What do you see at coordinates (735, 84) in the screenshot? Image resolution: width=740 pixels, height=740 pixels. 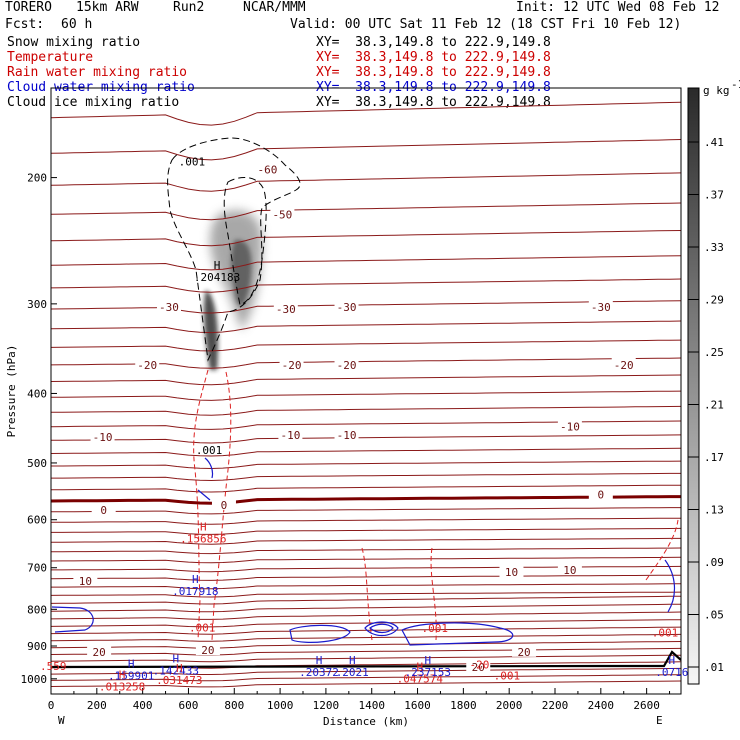 I see `colorbar-unit-exponent: -1` at bounding box center [735, 84].